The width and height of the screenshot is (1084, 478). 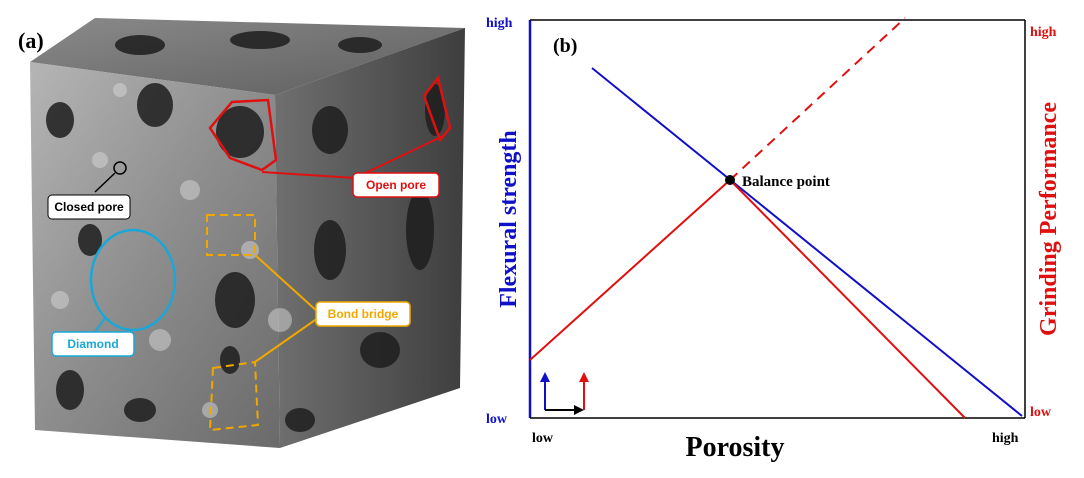 What do you see at coordinates (786, 182) in the screenshot?
I see `annotation: Balance point` at bounding box center [786, 182].